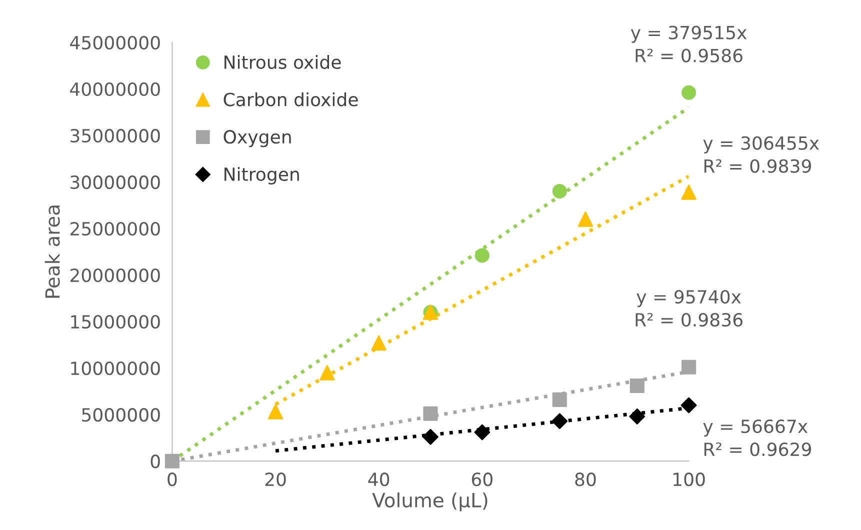  I want to click on y-tick-label: 30000000, so click(115, 182).